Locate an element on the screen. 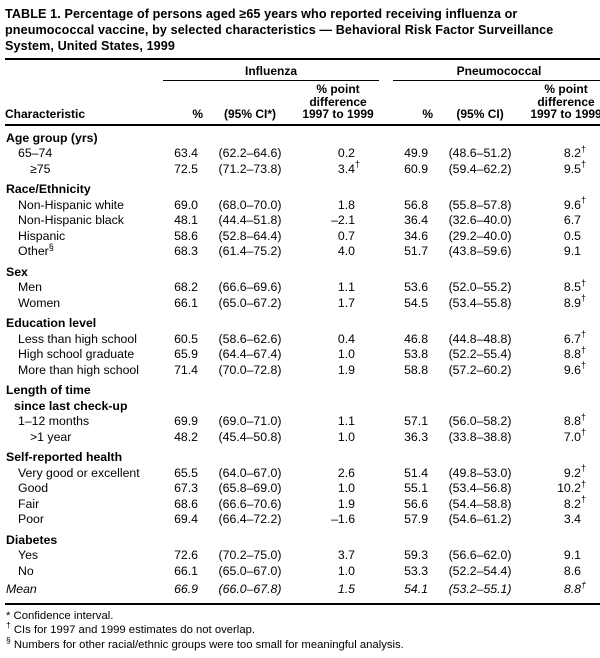 The height and width of the screenshot is (658, 600). pneumococcal-percent: 53.3 is located at coordinates (413, 572).